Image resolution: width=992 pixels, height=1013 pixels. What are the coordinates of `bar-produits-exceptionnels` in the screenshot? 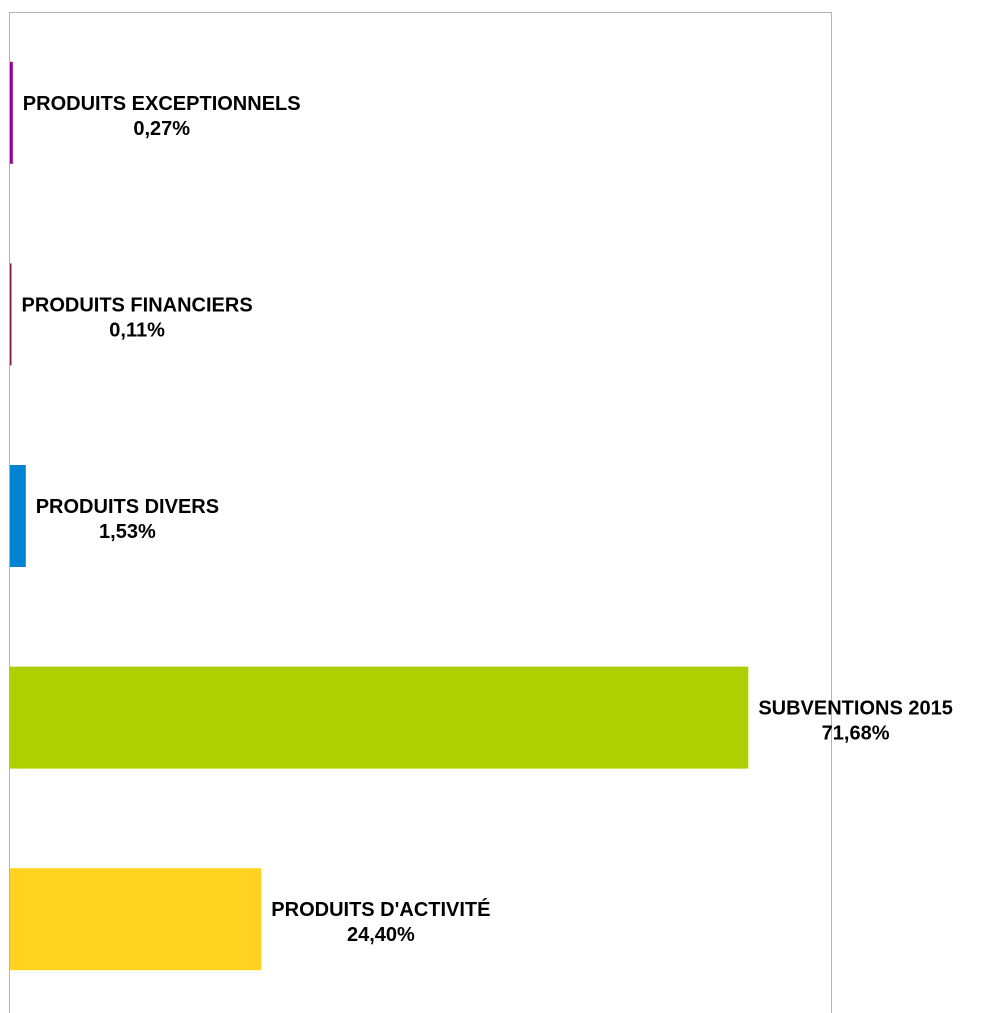 It's located at (11, 112).